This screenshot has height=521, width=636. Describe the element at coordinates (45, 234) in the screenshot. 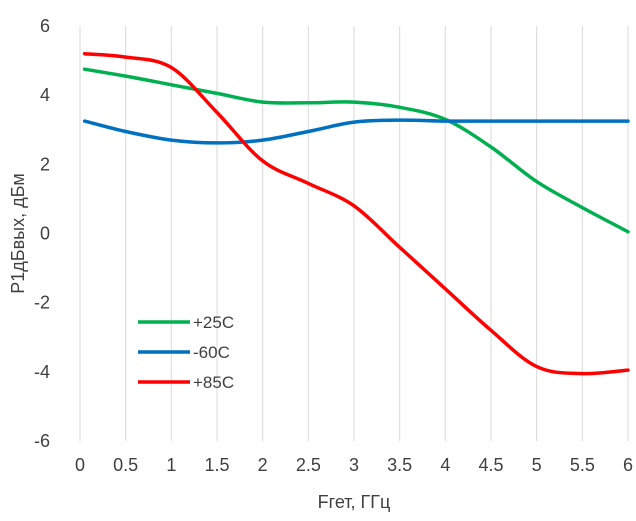

I see `y-tick-label: 0` at that location.